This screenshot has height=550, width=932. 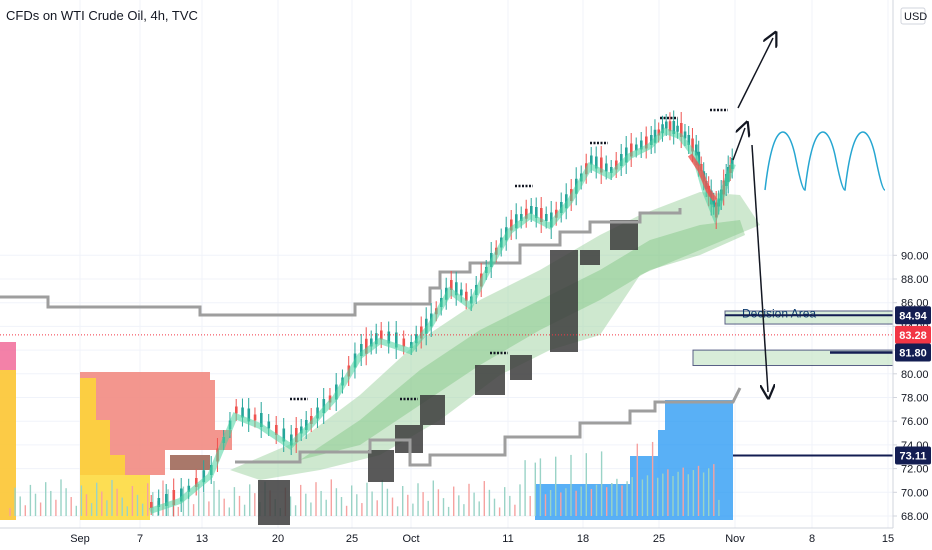 I want to click on x-tick-label: Sep, so click(x=80, y=539).